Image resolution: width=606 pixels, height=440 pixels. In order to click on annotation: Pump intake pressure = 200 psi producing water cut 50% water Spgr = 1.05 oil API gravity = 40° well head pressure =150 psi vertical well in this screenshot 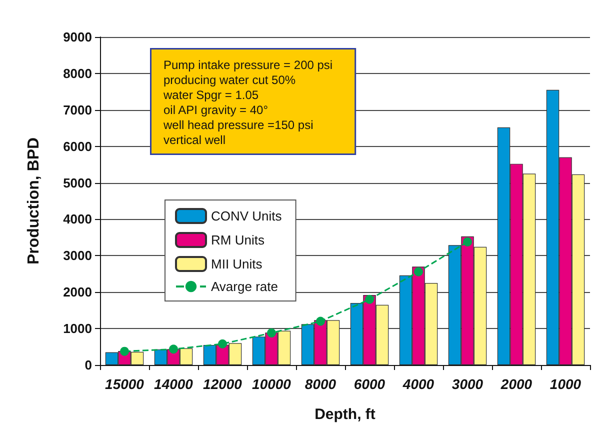, I will do `click(247, 102)`.